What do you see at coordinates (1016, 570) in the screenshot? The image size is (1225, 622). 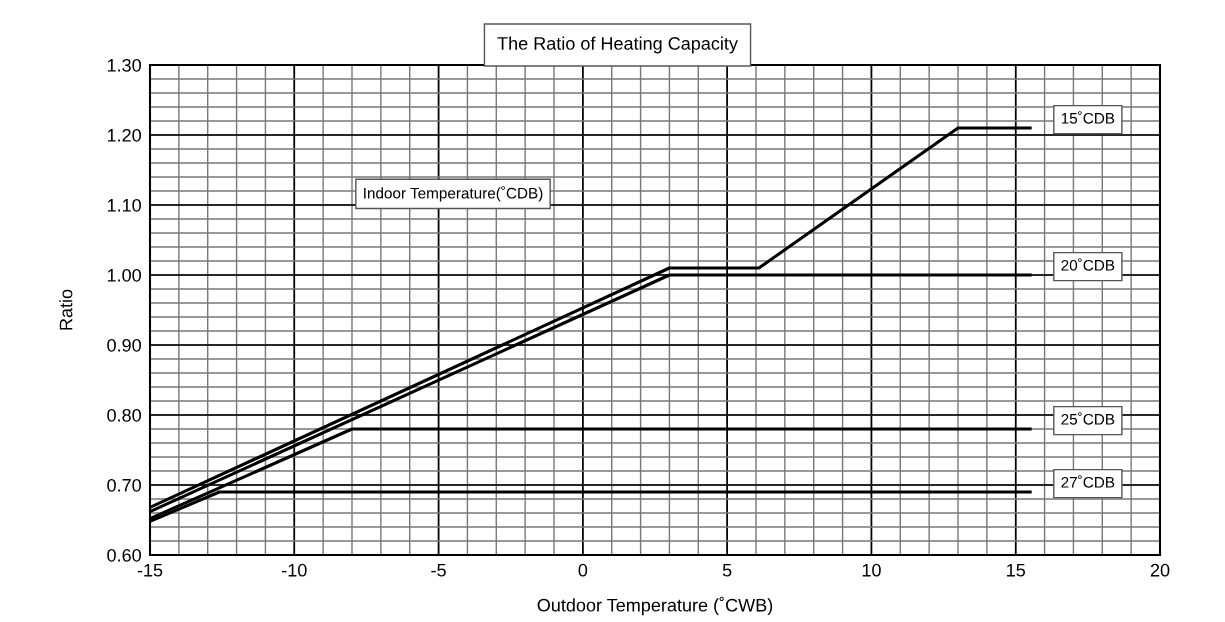 I see `x-tick-label: 15` at bounding box center [1016, 570].